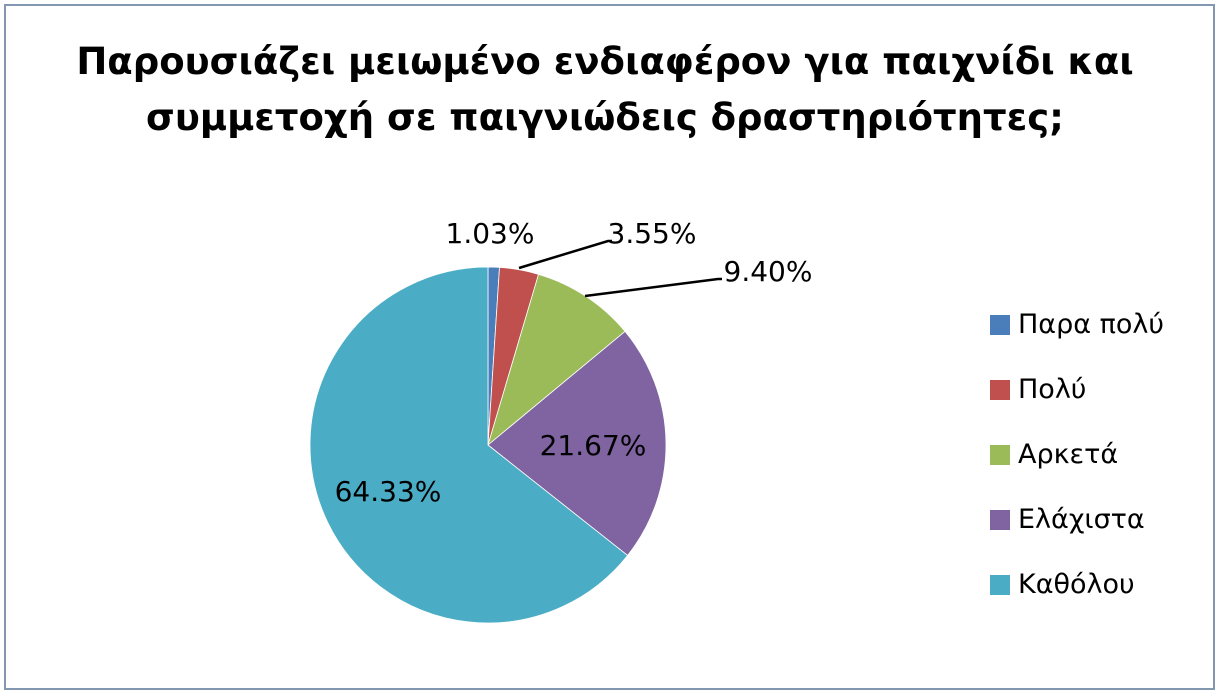 The image size is (1222, 697). I want to click on legend-item: Παρα πολύ, so click(1097, 324).